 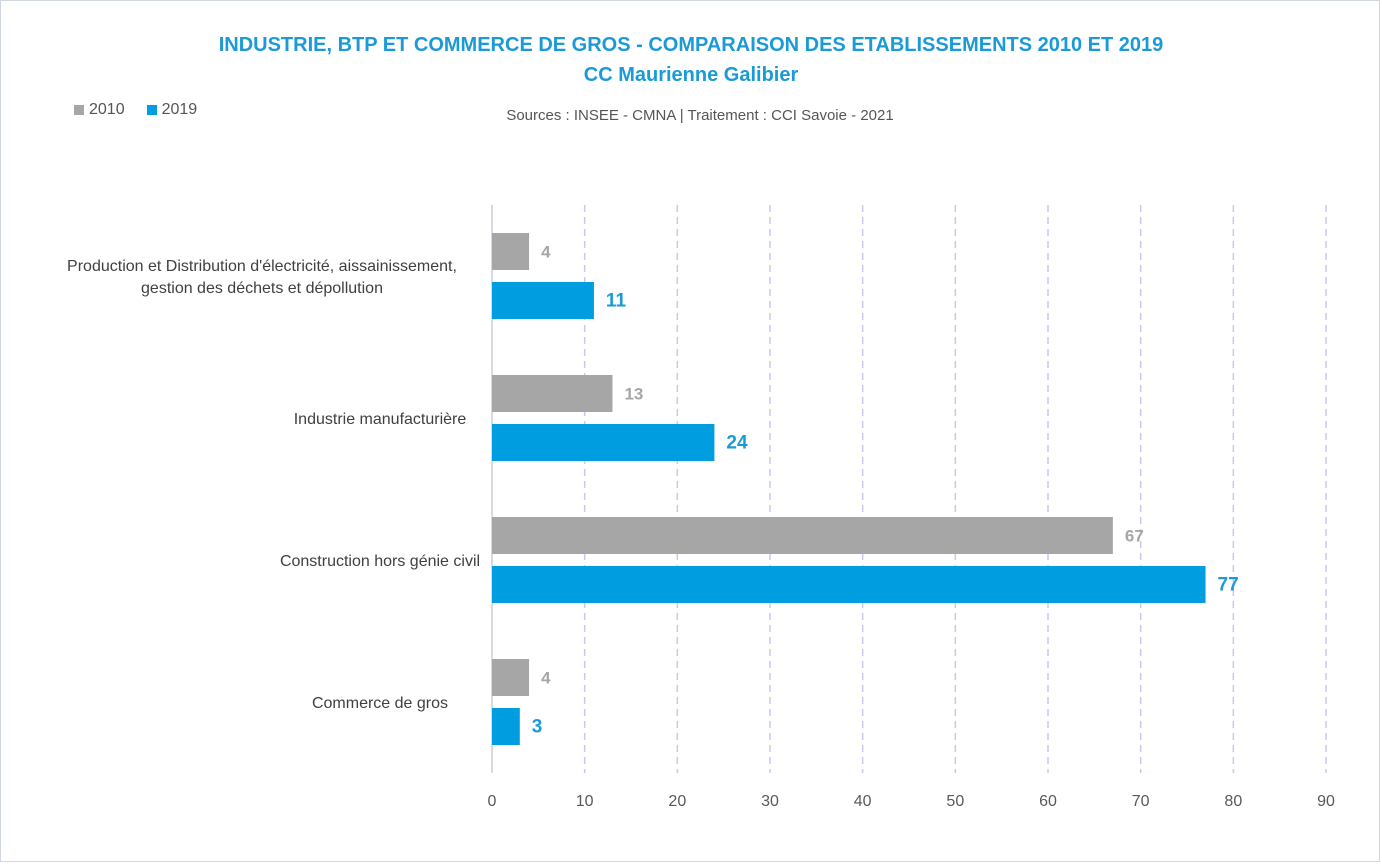 What do you see at coordinates (737, 443) in the screenshot?
I see `data-label-2019-1: 24` at bounding box center [737, 443].